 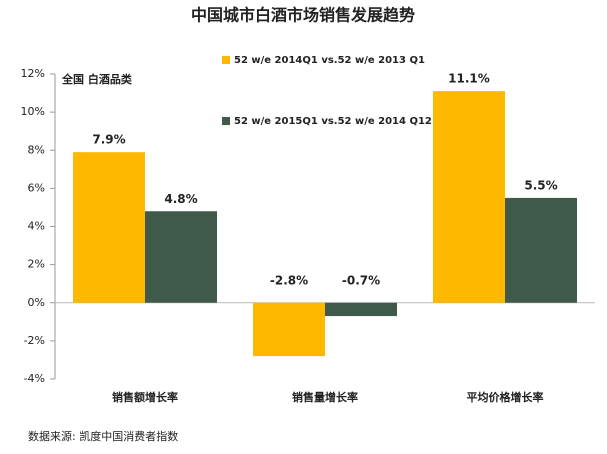 What do you see at coordinates (180, 199) in the screenshot?
I see `data-label: 4.8%` at bounding box center [180, 199].